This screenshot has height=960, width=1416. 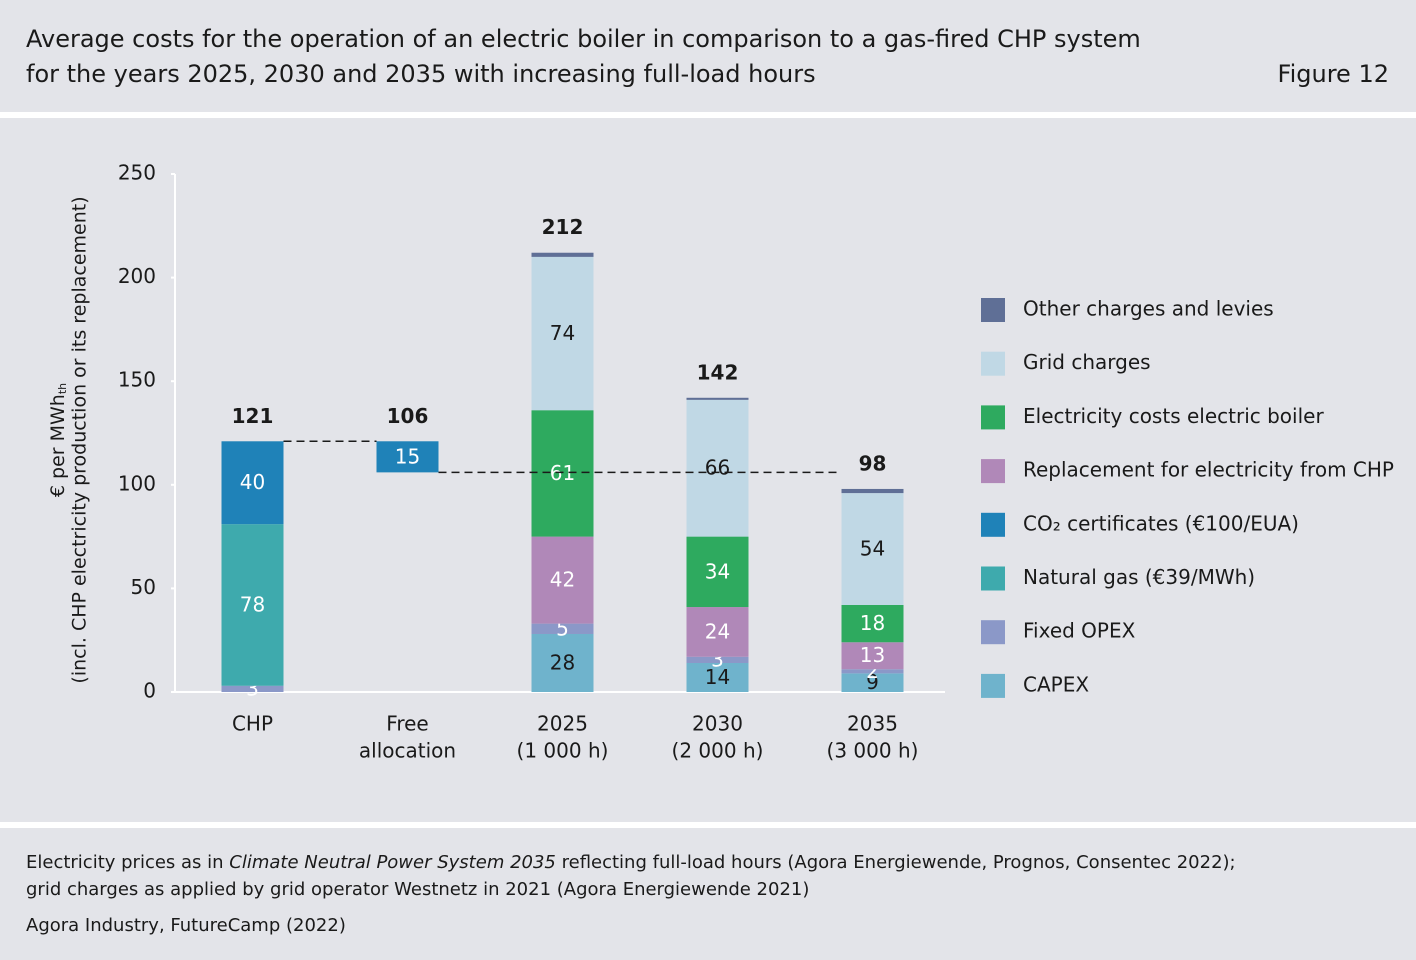 I want to click on value-label: 14, so click(x=717, y=677).